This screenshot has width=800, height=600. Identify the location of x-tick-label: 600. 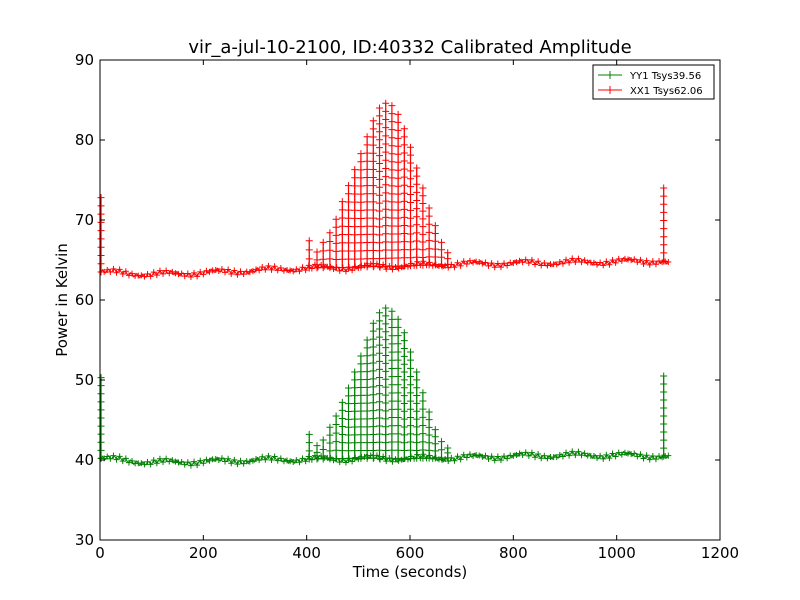
(410, 553).